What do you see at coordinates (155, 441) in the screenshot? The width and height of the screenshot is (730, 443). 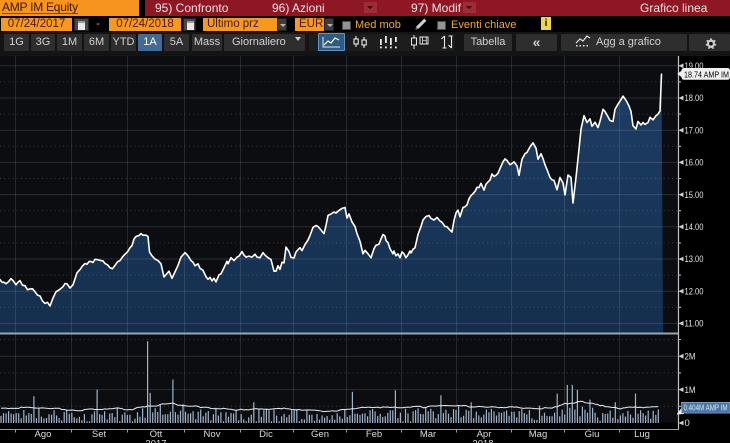 I see `svg-text: 2017` at bounding box center [155, 441].